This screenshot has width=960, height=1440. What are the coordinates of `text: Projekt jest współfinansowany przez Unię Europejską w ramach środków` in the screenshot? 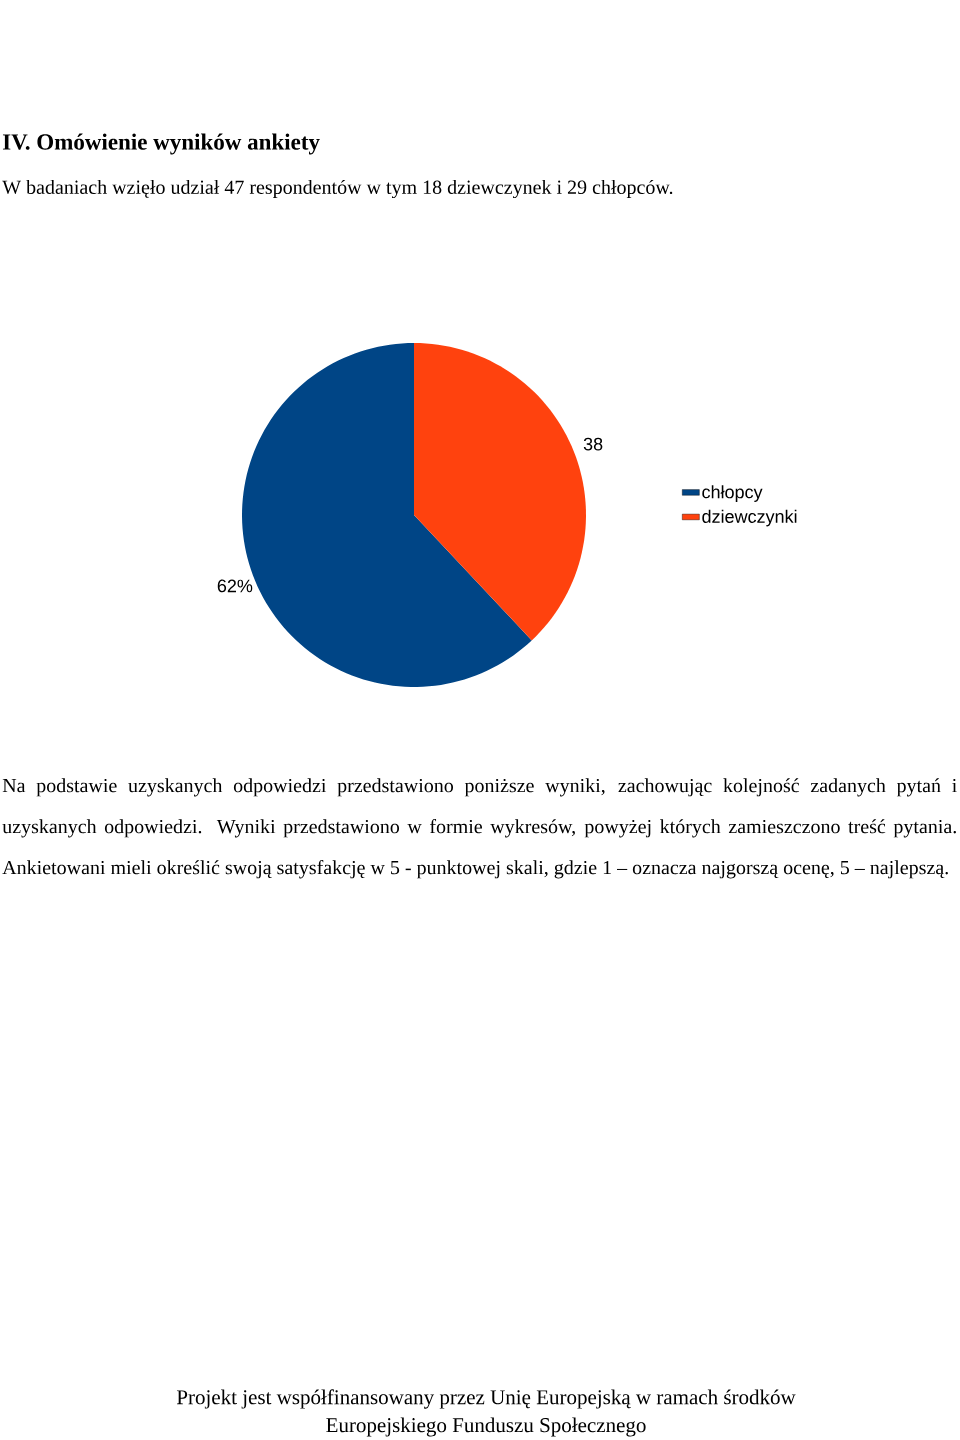 It's located at (486, 1399).